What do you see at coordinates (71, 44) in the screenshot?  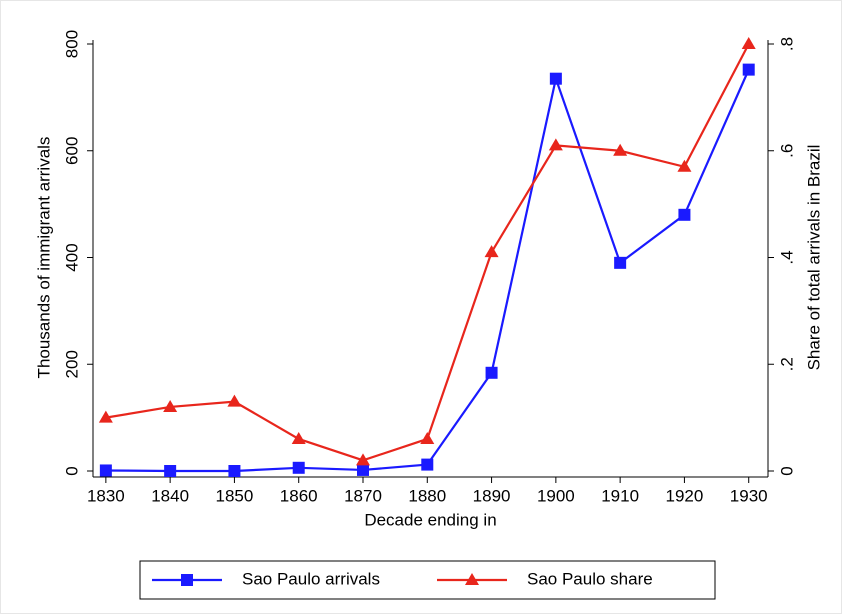 I see `y-tick-label: 800` at bounding box center [71, 44].